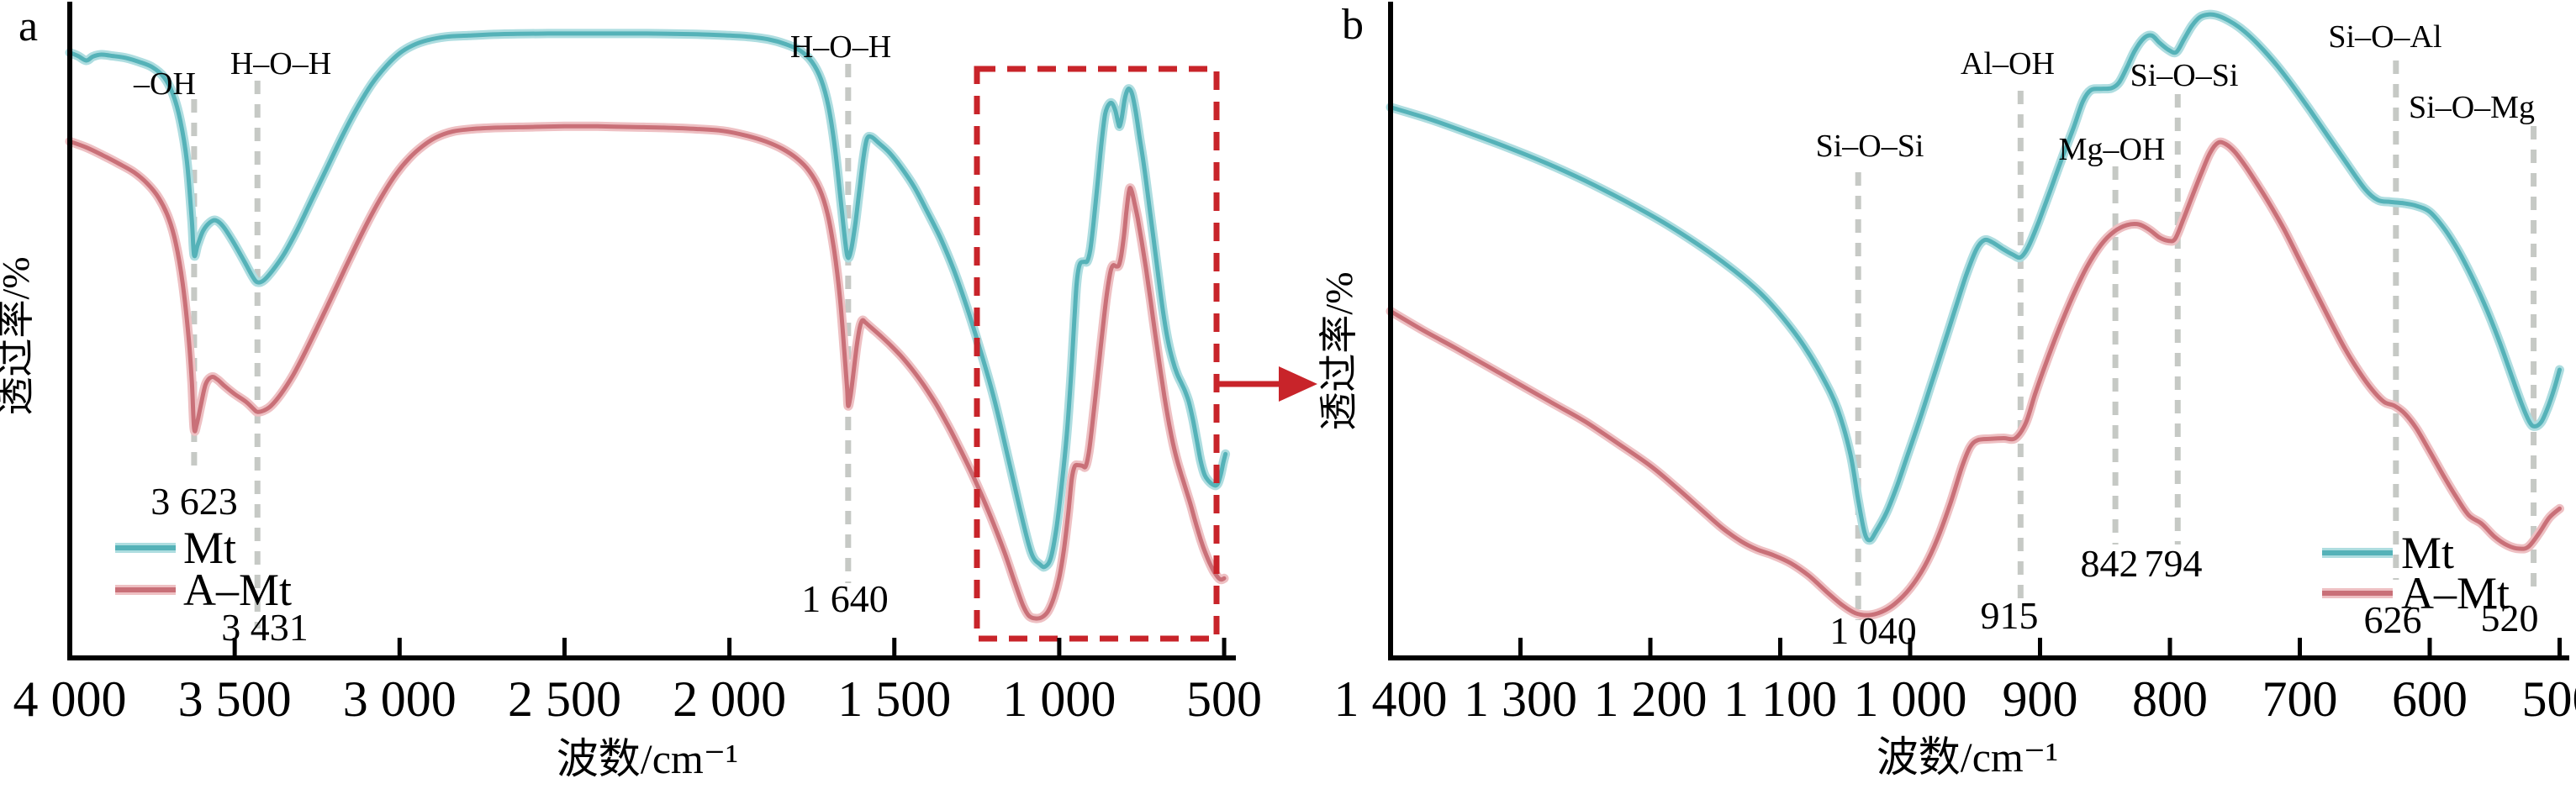  Describe the element at coordinates (2472, 108) in the screenshot. I see `band-annotation: Si–O–Mg` at that location.